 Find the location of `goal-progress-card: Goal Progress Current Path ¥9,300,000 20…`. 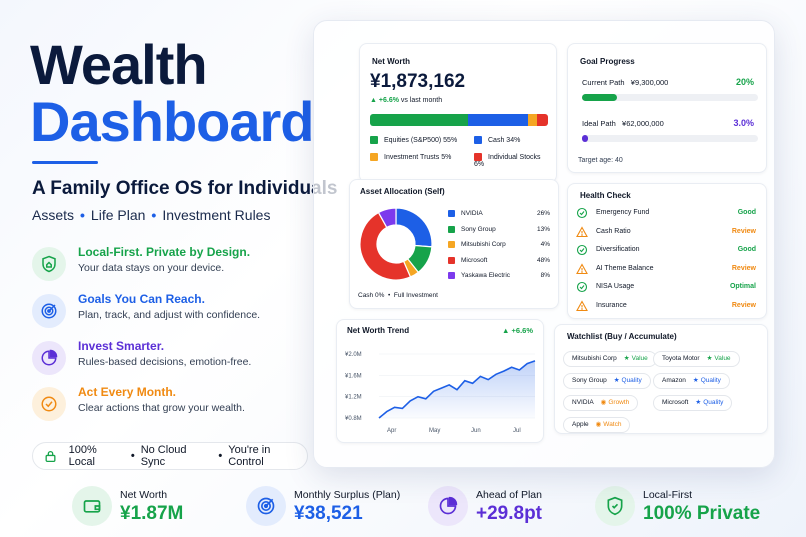

goal-progress-card: Goal Progress Current Path ¥9,300,000 20… is located at coordinates (667, 108).